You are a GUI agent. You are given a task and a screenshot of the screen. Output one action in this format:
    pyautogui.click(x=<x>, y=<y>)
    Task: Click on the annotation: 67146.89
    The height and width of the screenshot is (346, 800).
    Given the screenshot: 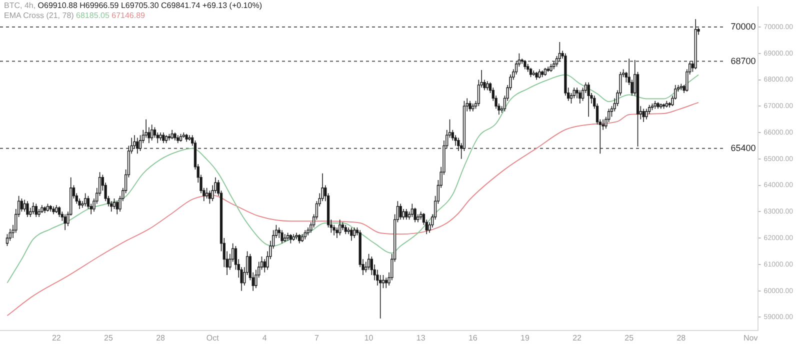 What is the action you would take?
    pyautogui.click(x=127, y=15)
    